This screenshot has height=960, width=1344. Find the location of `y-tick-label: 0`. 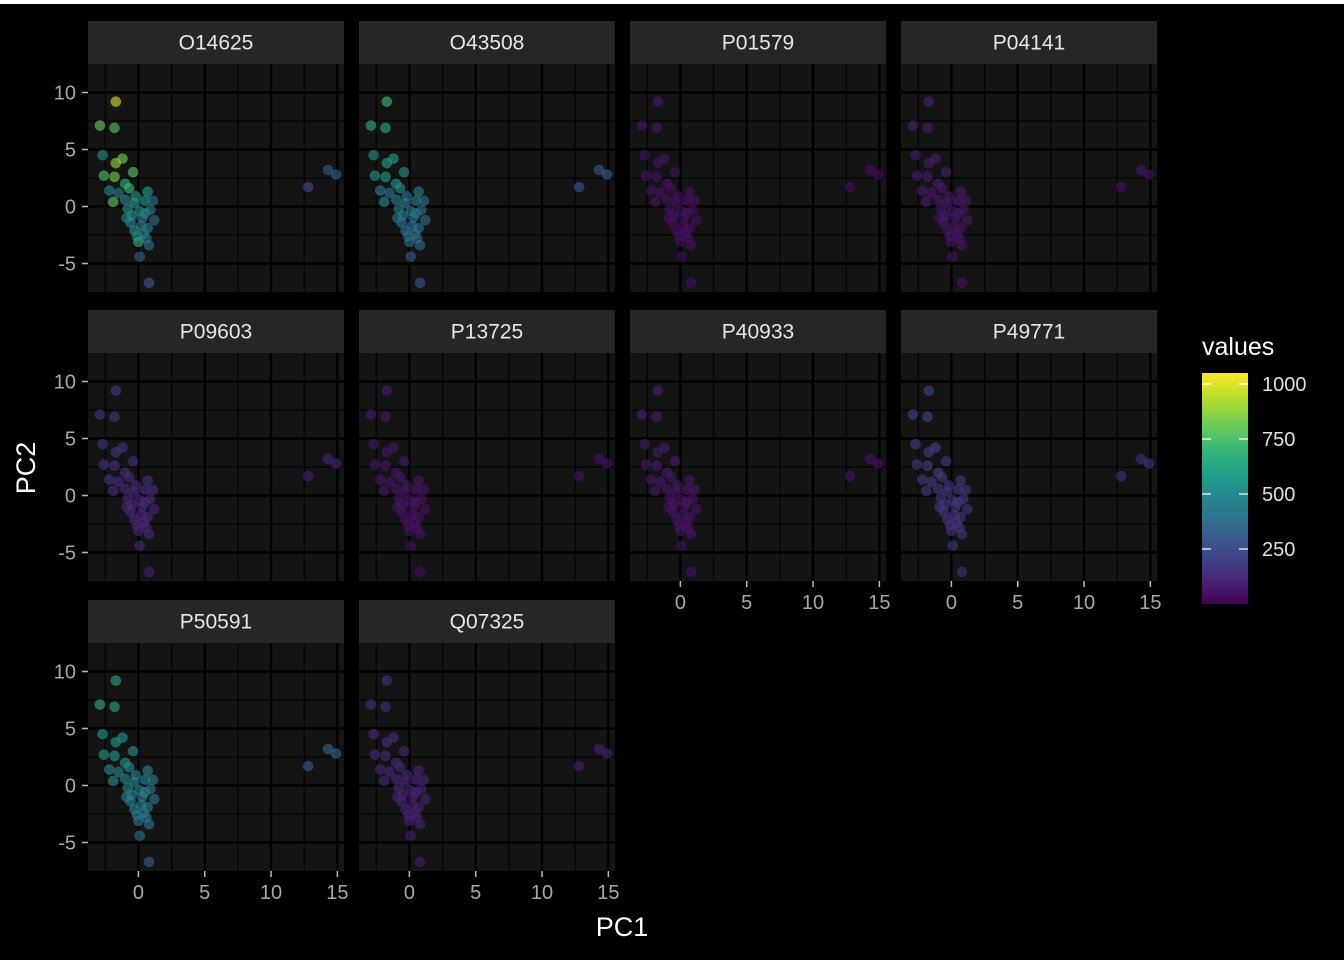

y-tick-label: 0 is located at coordinates (70, 497).